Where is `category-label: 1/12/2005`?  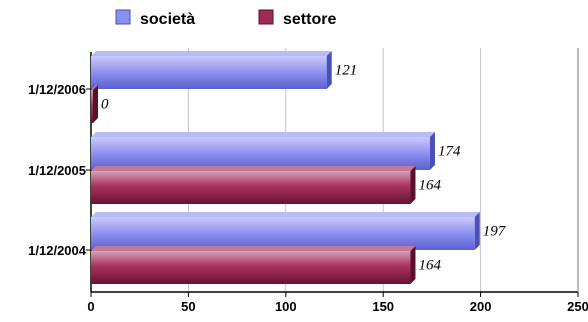
category-label: 1/12/2005 is located at coordinates (57, 170).